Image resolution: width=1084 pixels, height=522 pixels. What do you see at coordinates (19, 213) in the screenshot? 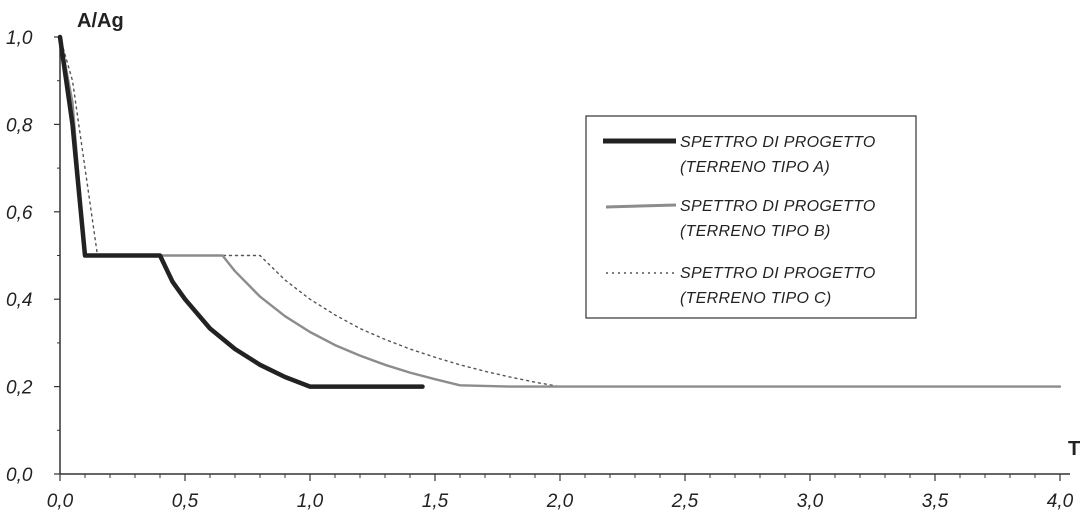
I see `y-tick-label: 0,6` at bounding box center [19, 213].